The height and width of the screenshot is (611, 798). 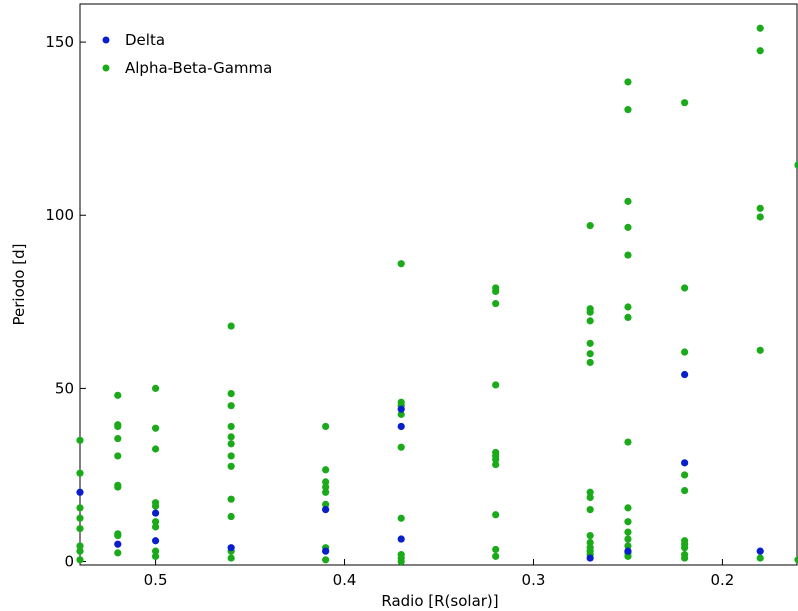 I want to click on legend-label-alpha-beta-gamma: Alpha-Beta-Gamma, so click(x=198, y=68).